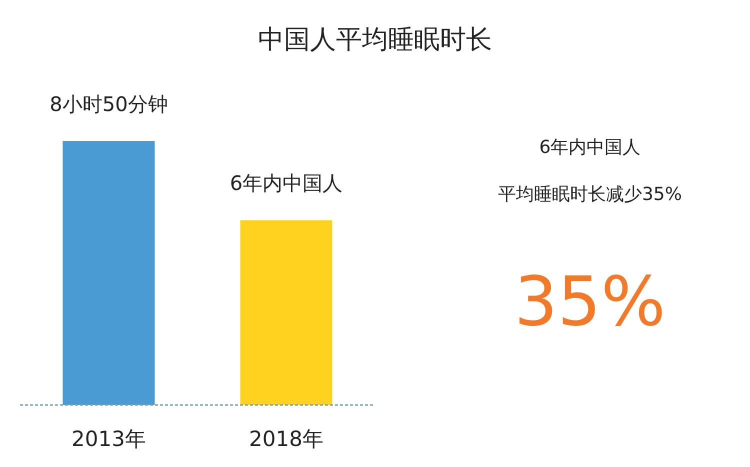  I want to click on annotation: 6年内中国人, so click(286, 183).